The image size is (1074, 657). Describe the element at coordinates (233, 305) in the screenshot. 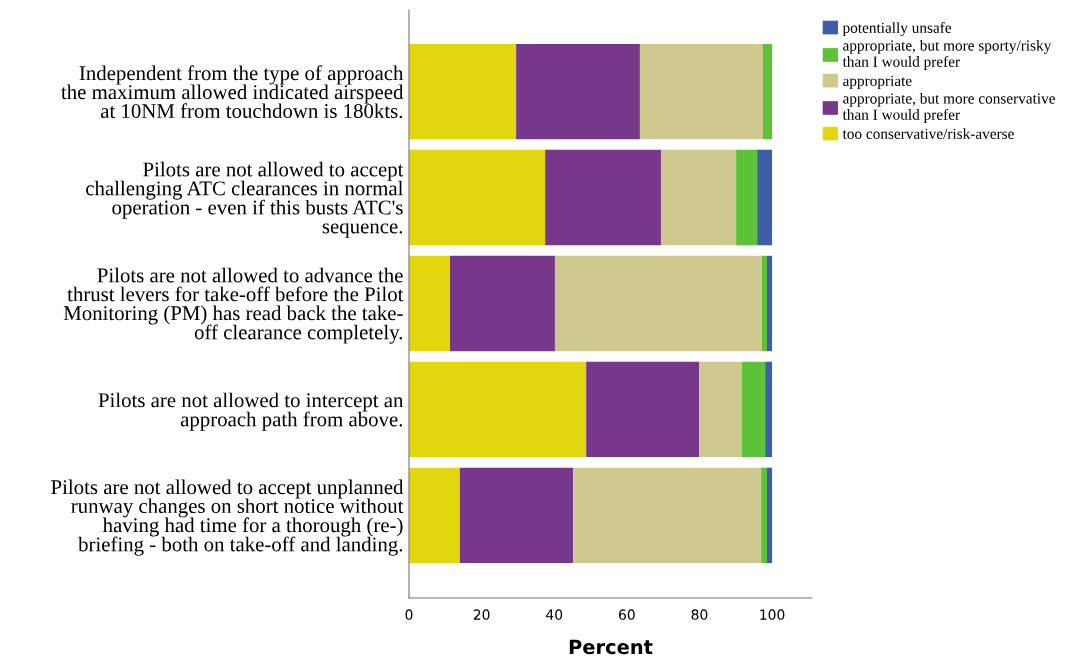

I see `y-tick-label: Pilots are not allowed to advance the thrust levers for take-off before the Pilot Monitoring (PM) has read back the take- off clearance completely.` at that location.